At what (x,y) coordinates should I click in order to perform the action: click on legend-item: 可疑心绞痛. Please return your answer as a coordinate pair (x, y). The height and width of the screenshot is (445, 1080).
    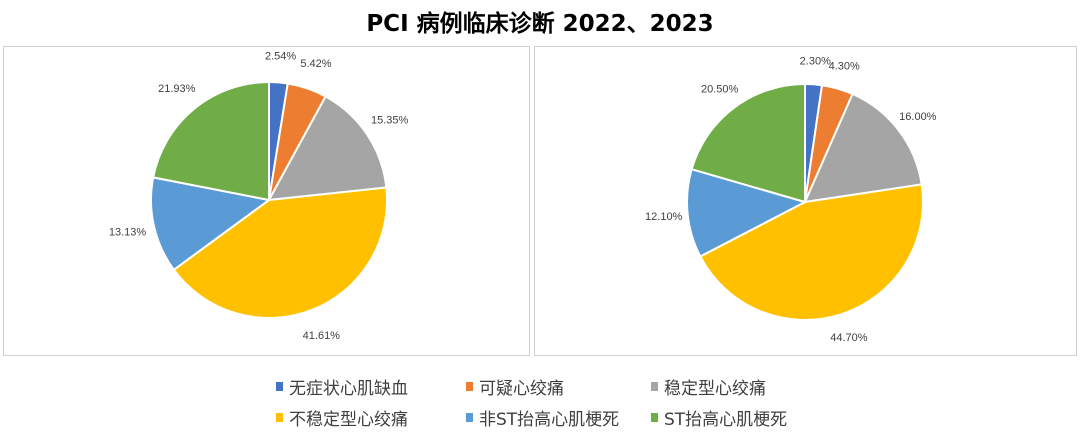
    Looking at the image, I should click on (558, 386).